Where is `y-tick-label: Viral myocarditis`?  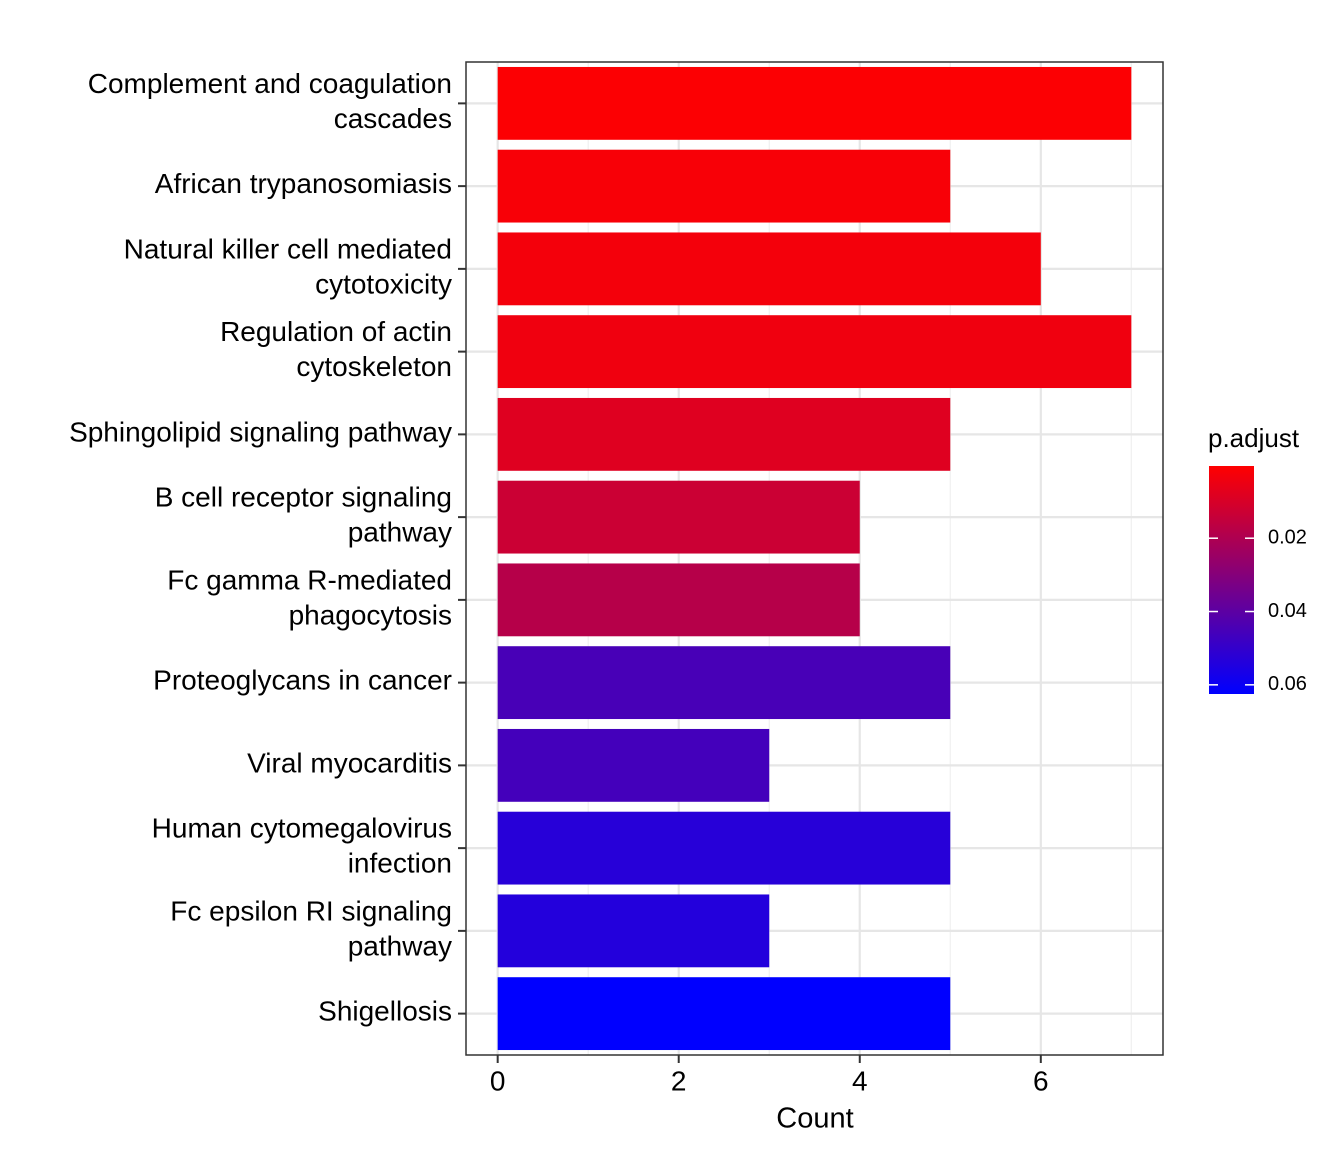 y-tick-label: Viral myocarditis is located at coordinates (349, 763).